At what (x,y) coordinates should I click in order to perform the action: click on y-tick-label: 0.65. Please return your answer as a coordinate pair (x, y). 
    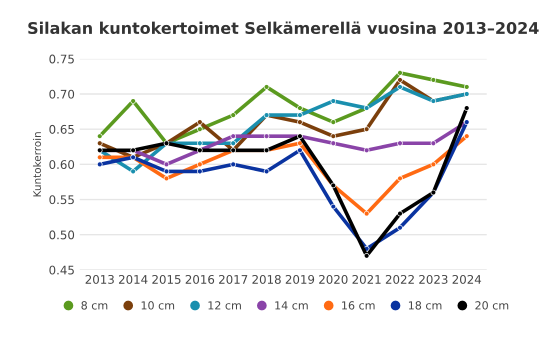
    Looking at the image, I should click on (61, 129).